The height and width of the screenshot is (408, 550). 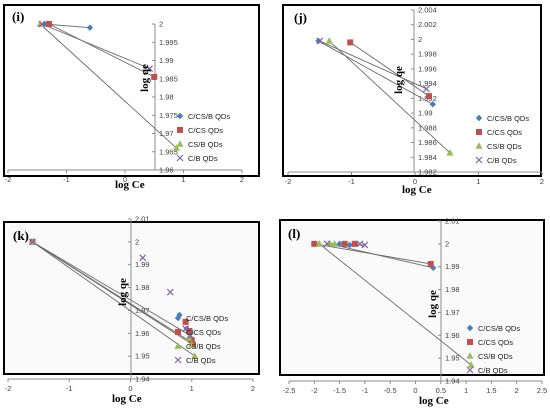 What do you see at coordinates (427, 10) in the screenshot?
I see `y-tick-label: 2.004` at bounding box center [427, 10].